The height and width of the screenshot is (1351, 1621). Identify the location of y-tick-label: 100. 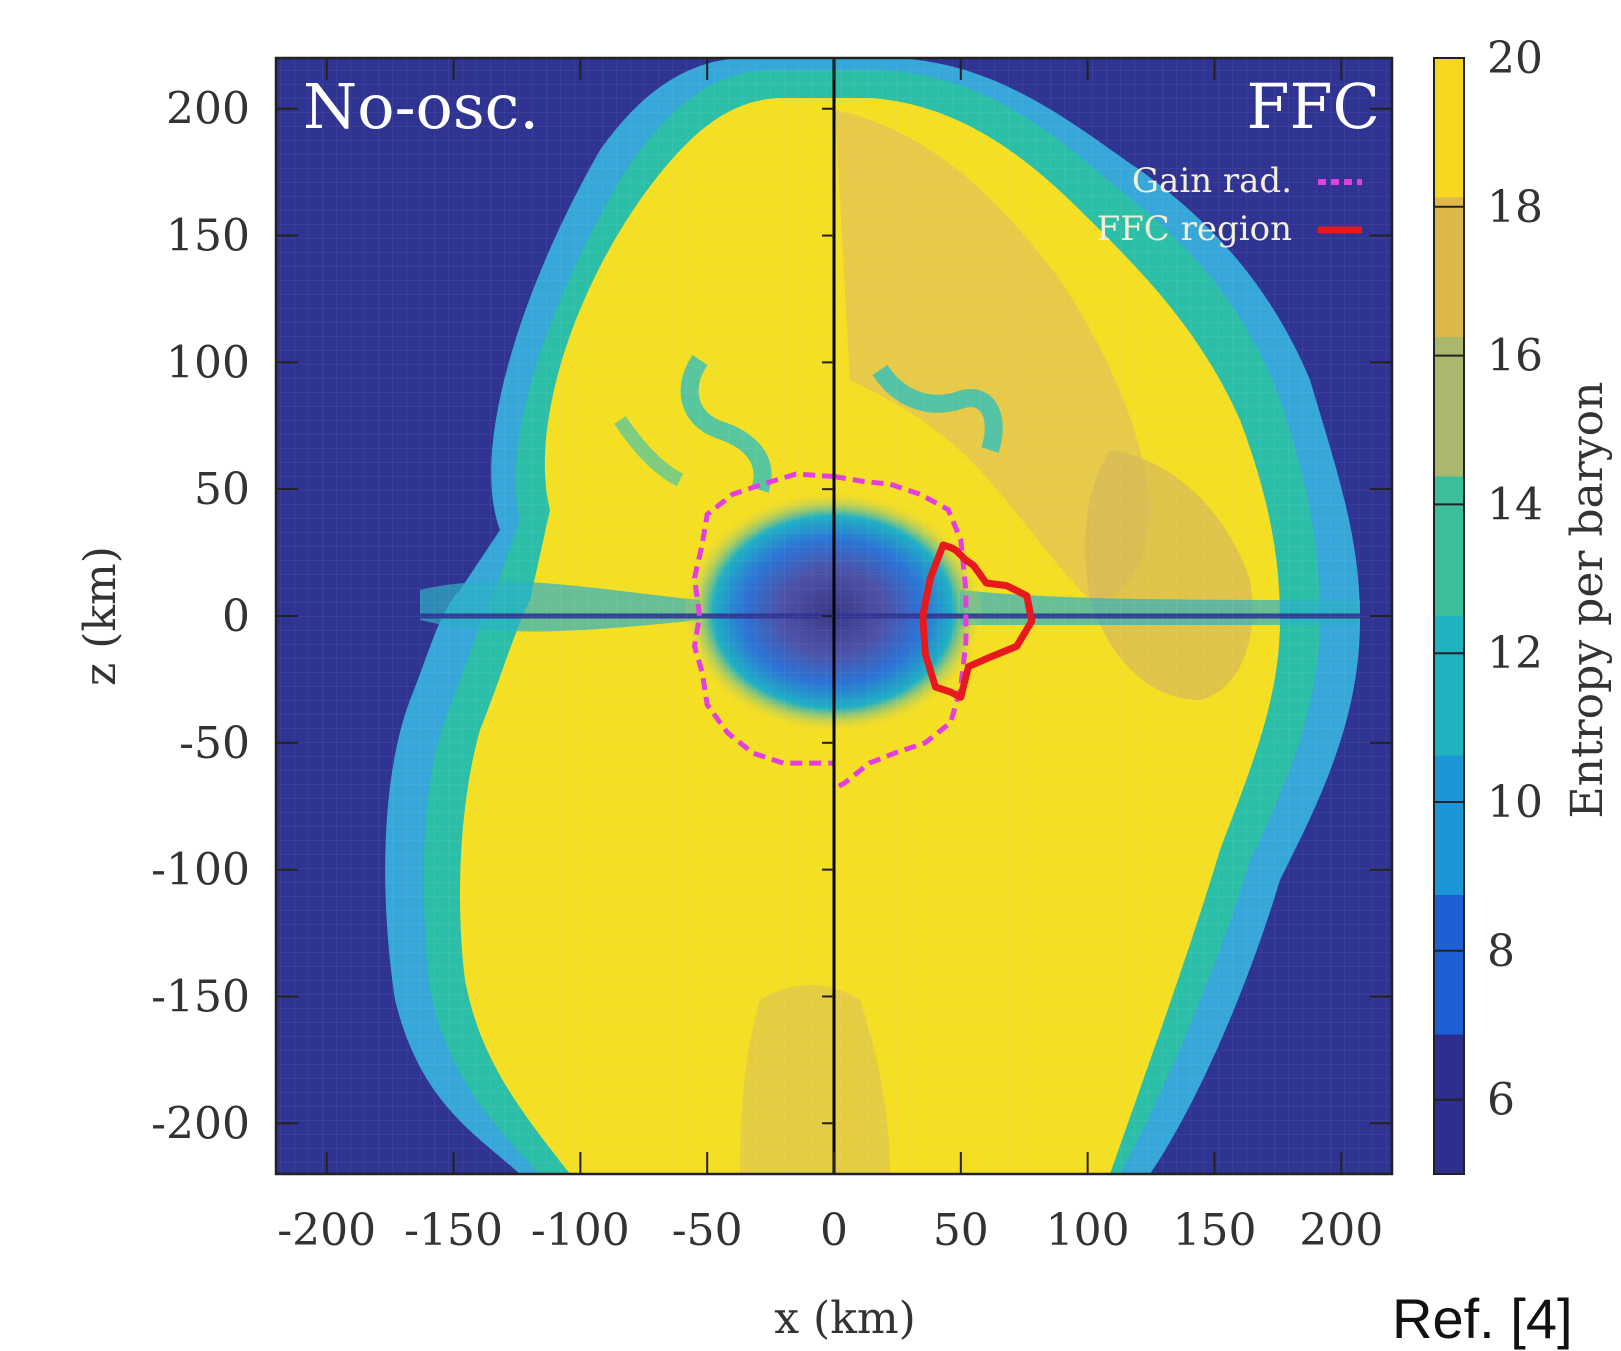
(208, 362).